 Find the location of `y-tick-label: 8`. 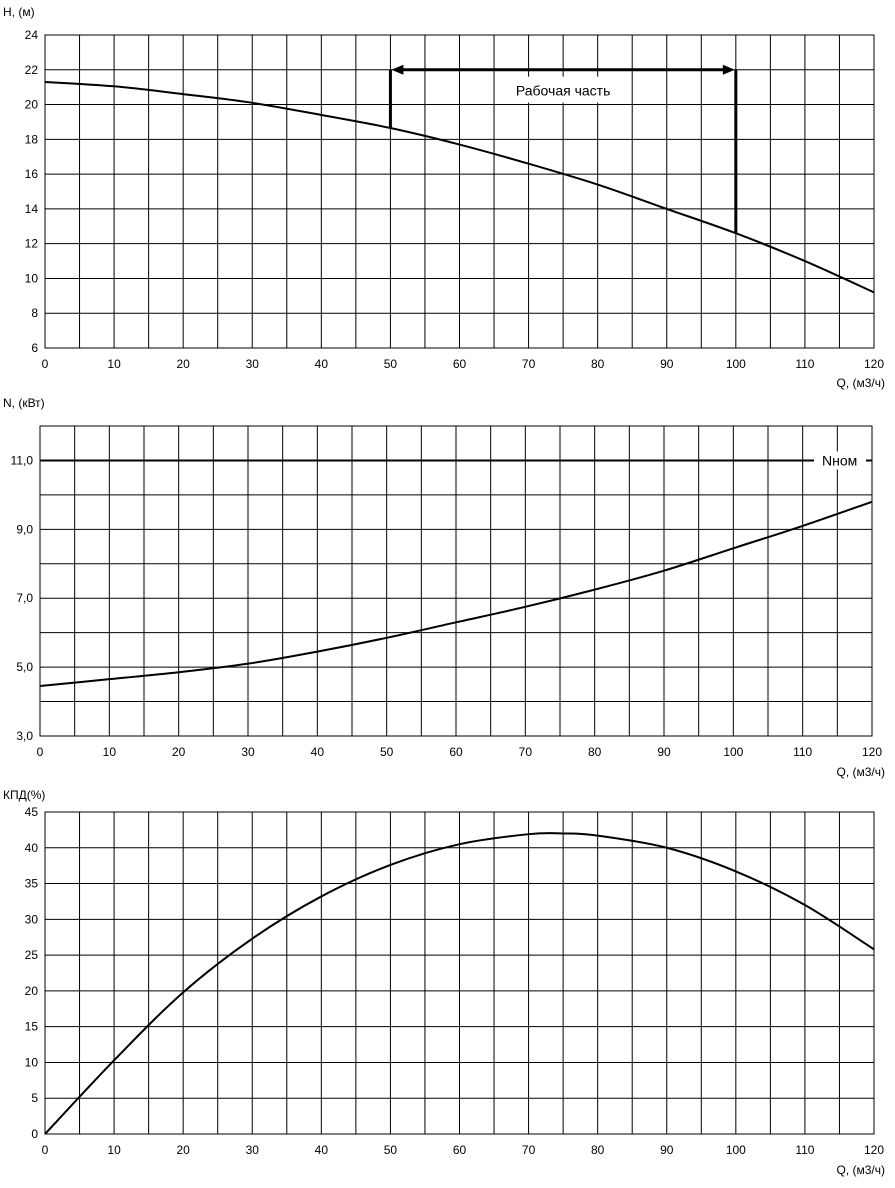

y-tick-label: 8 is located at coordinates (34, 313).